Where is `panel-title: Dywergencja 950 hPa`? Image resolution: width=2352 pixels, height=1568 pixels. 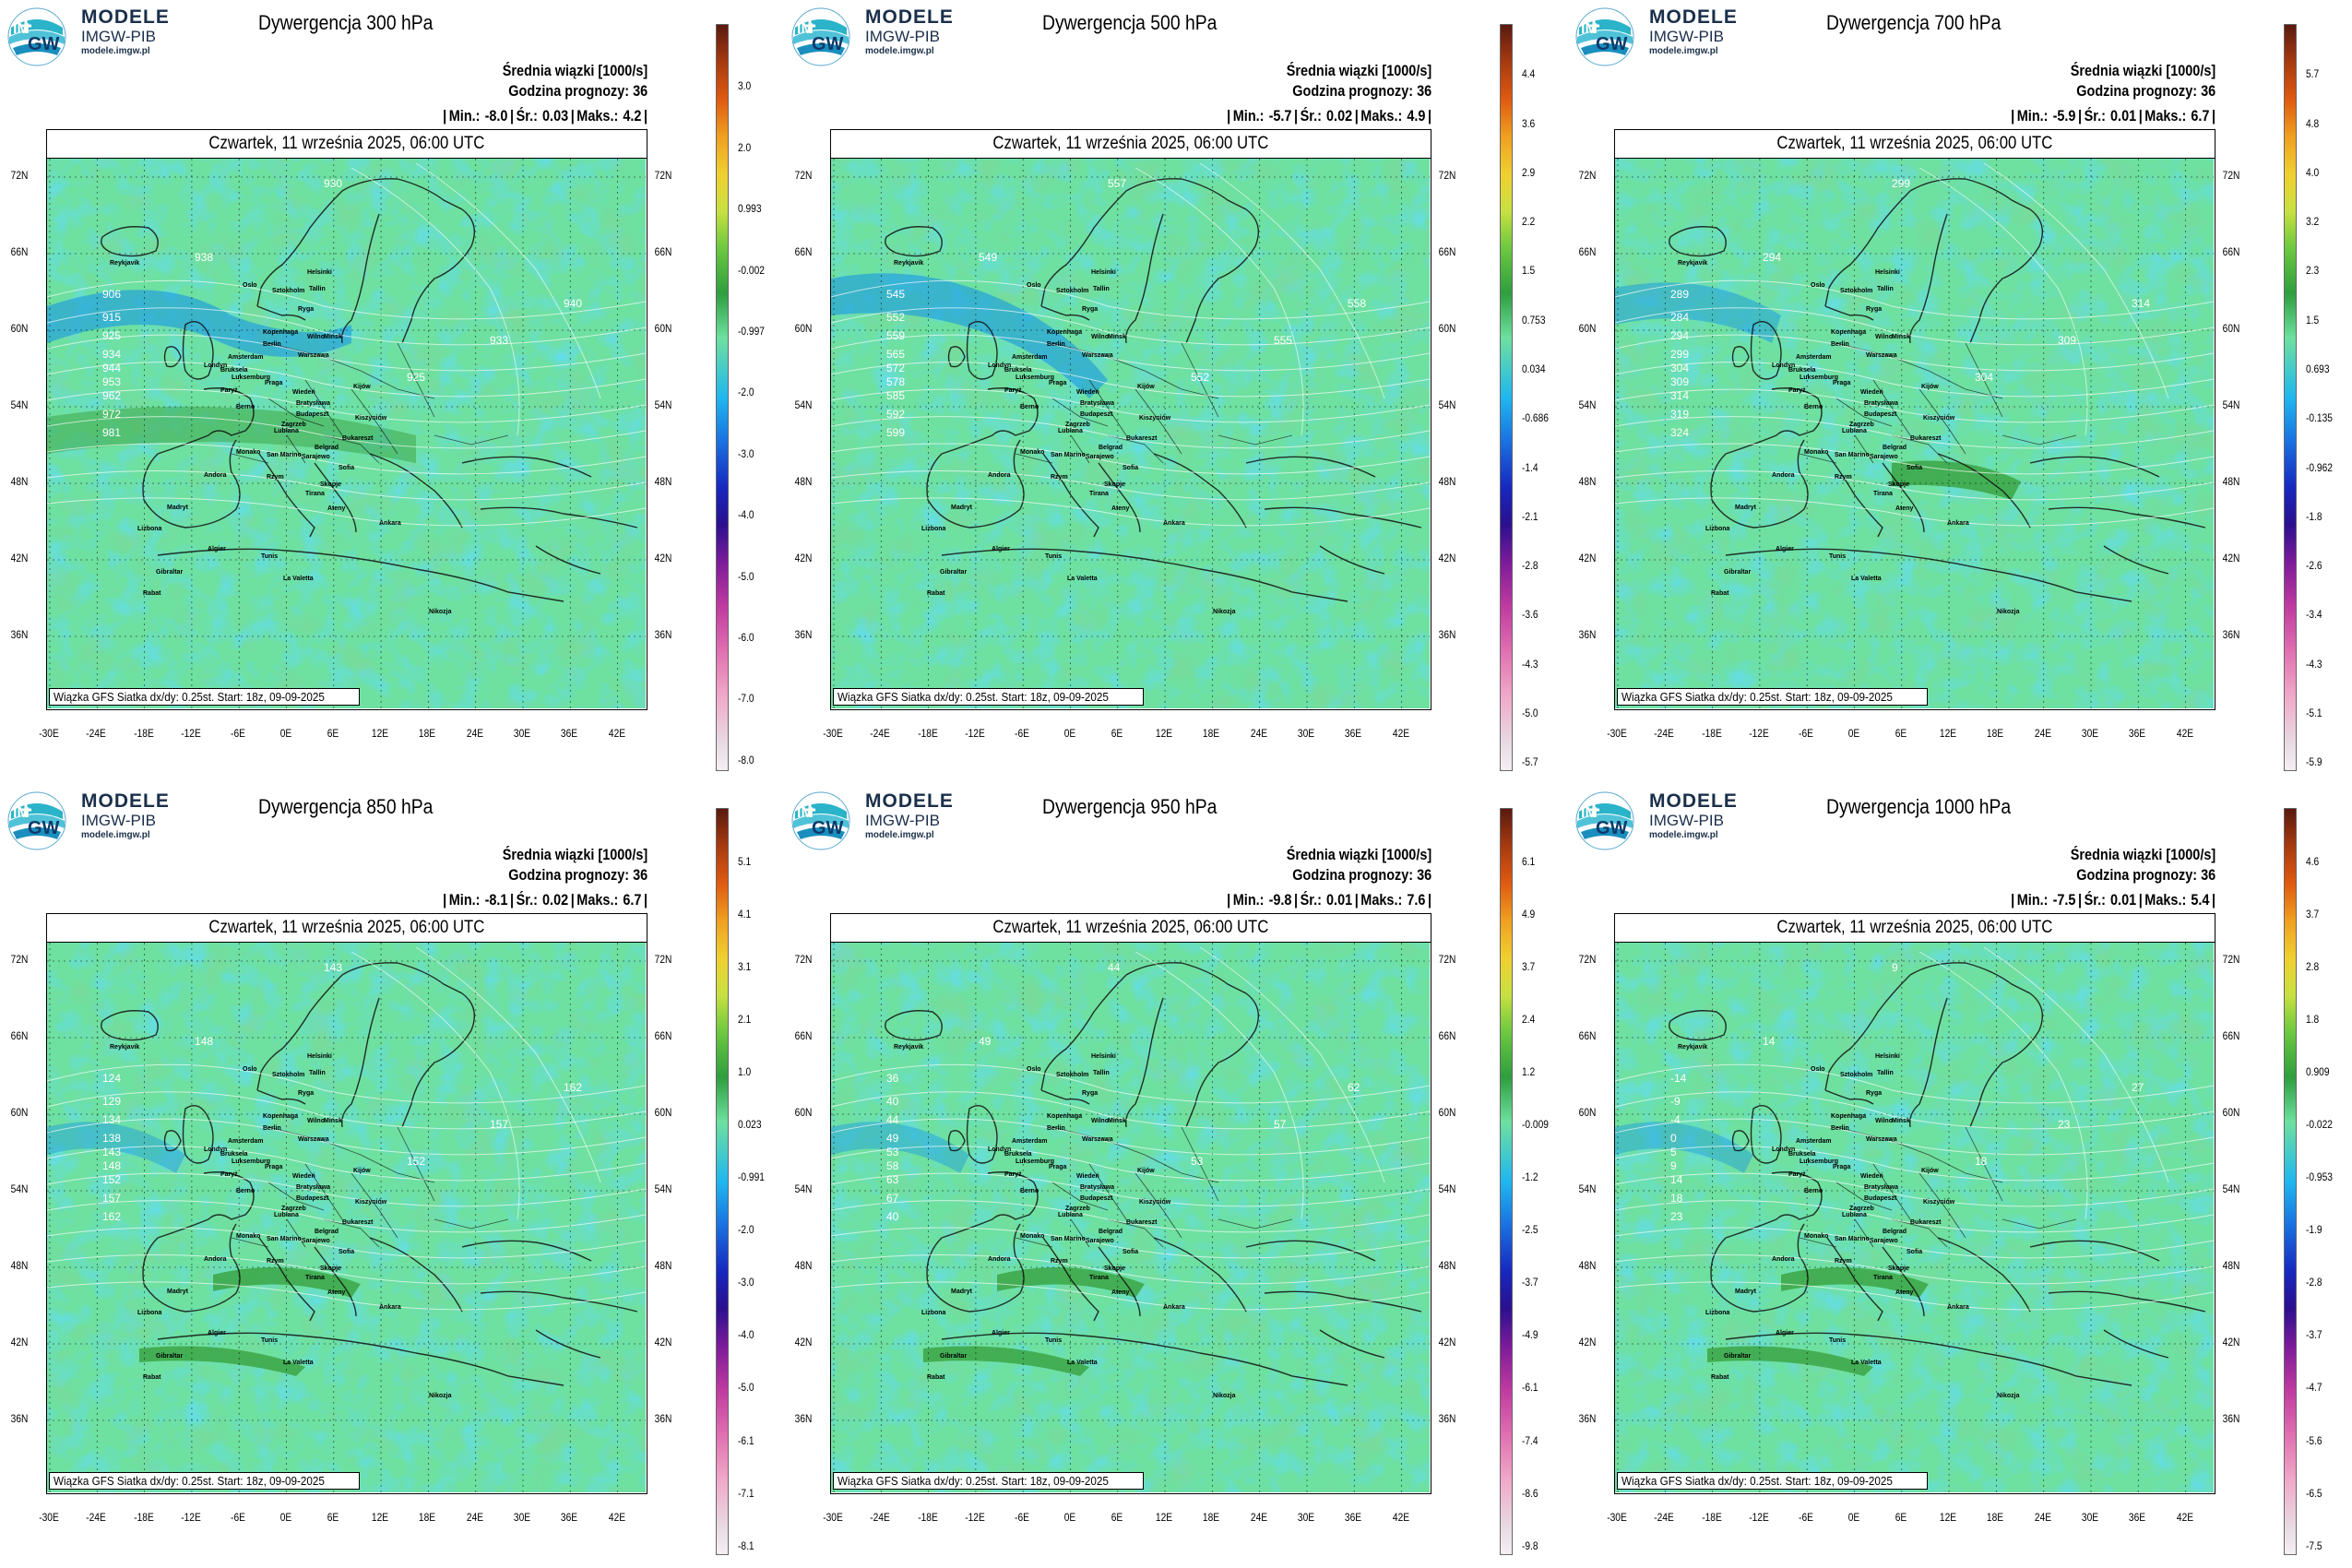
panel-title: Dywergencja 950 hPa is located at coordinates (1130, 806).